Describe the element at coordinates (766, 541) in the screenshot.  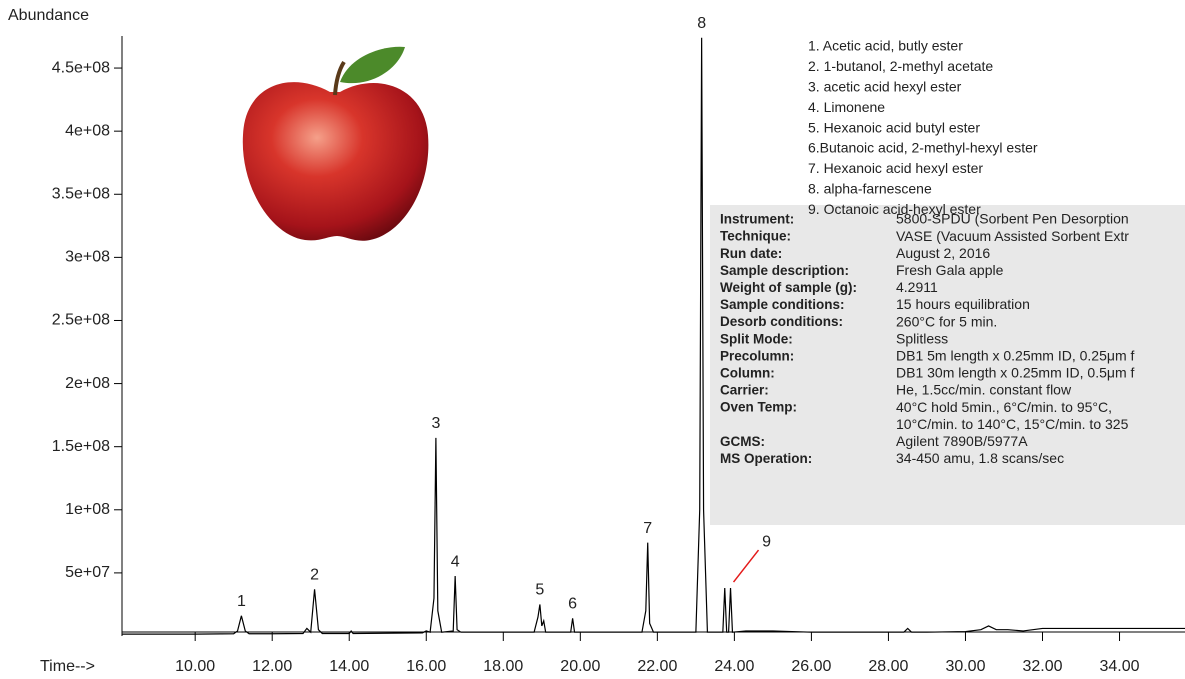
I see `peak-label: 9` at that location.